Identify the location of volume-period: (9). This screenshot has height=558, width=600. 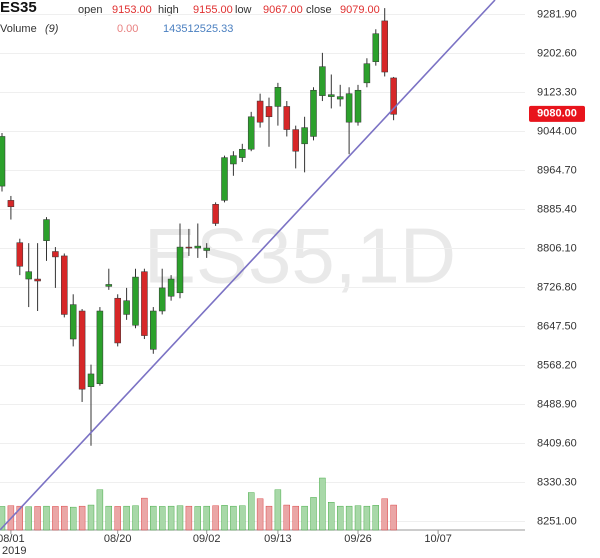
(52, 29).